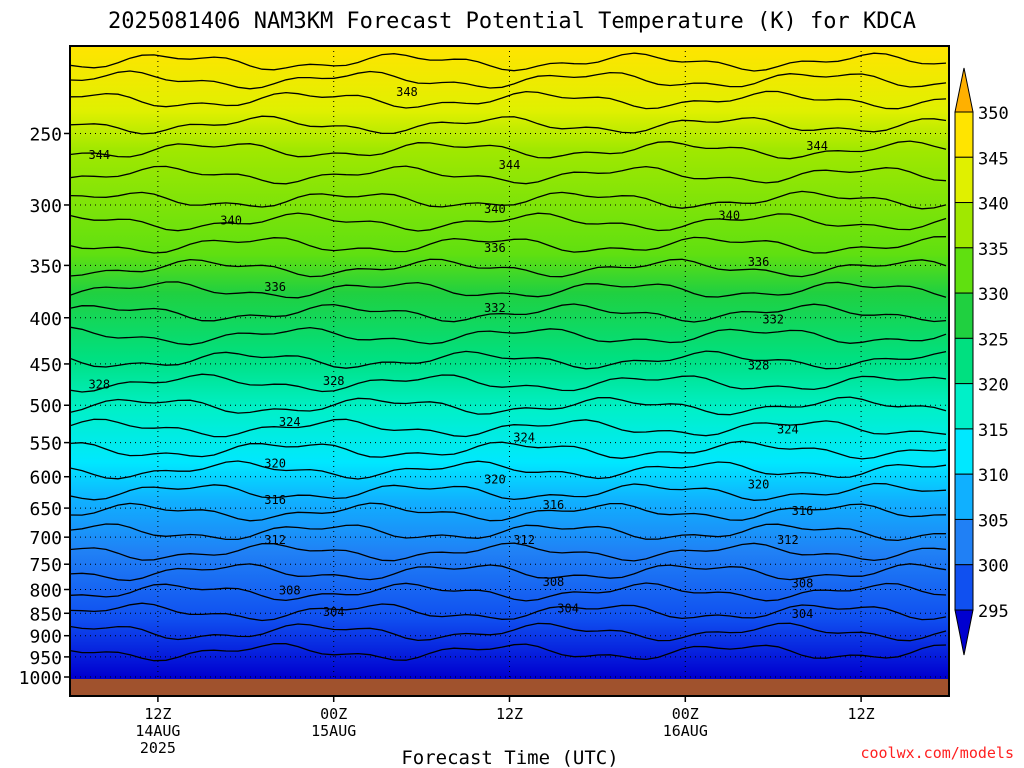 The image size is (1024, 768). I want to click on colorbar-label: 345, so click(993, 159).